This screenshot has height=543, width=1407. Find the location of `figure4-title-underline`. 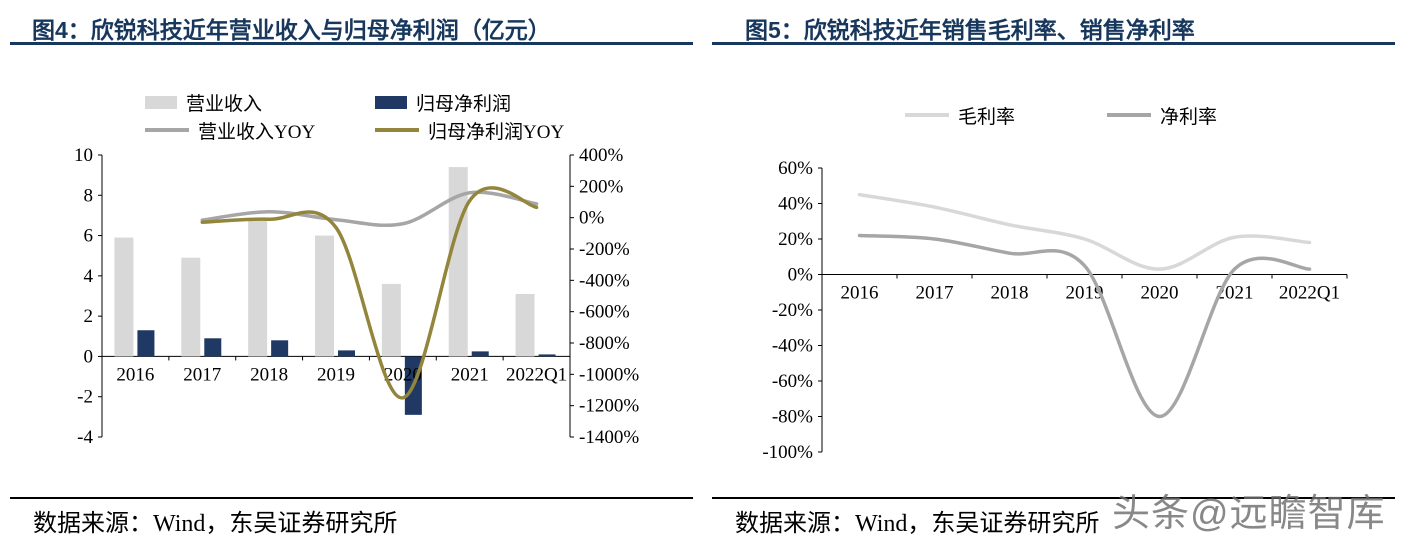

figure4-title-underline is located at coordinates (351, 43).